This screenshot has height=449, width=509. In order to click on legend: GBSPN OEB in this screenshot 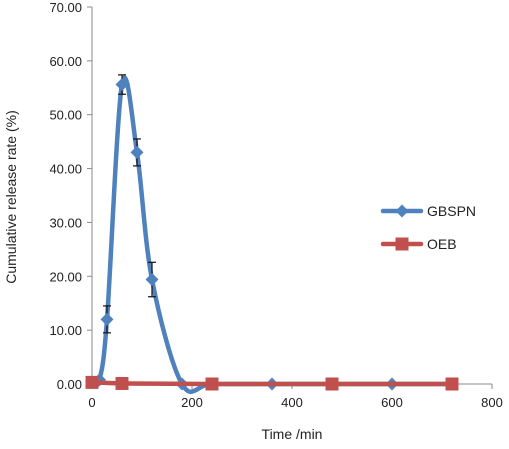, I will do `click(428, 227)`.